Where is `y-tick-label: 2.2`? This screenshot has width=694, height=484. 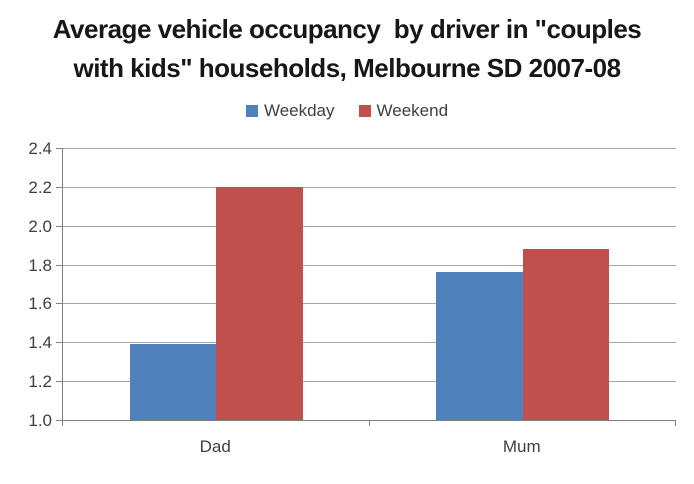 y-tick-label: 2.2 is located at coordinates (40, 187).